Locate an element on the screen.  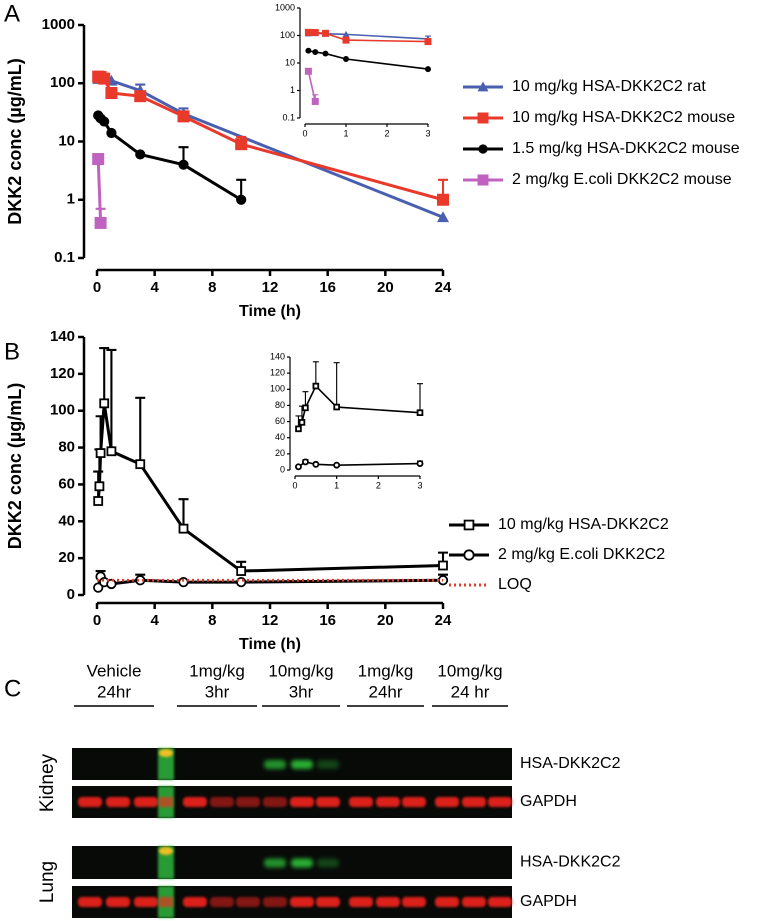
legend-label: 10 mg/kg HSA-DKK2C2 is located at coordinates (583, 524).